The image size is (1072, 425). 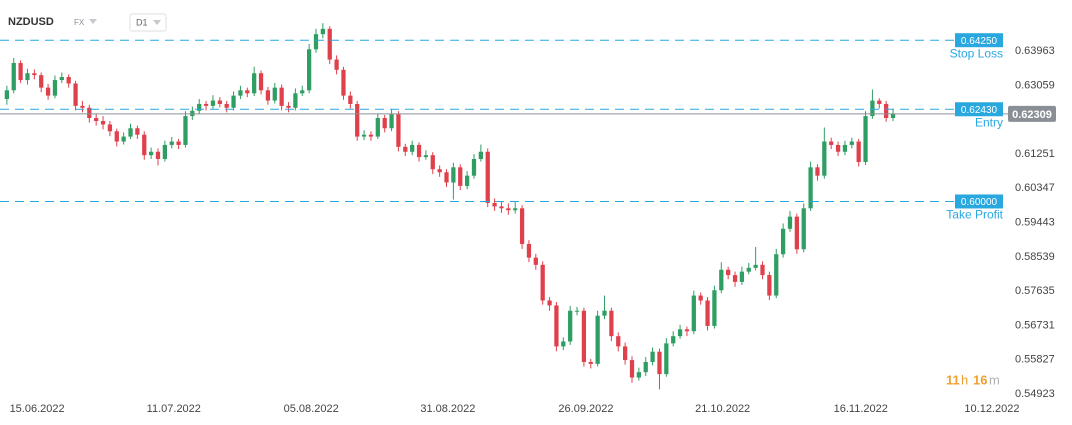 I want to click on y-tick-label: 0.59443, so click(x=1035, y=223).